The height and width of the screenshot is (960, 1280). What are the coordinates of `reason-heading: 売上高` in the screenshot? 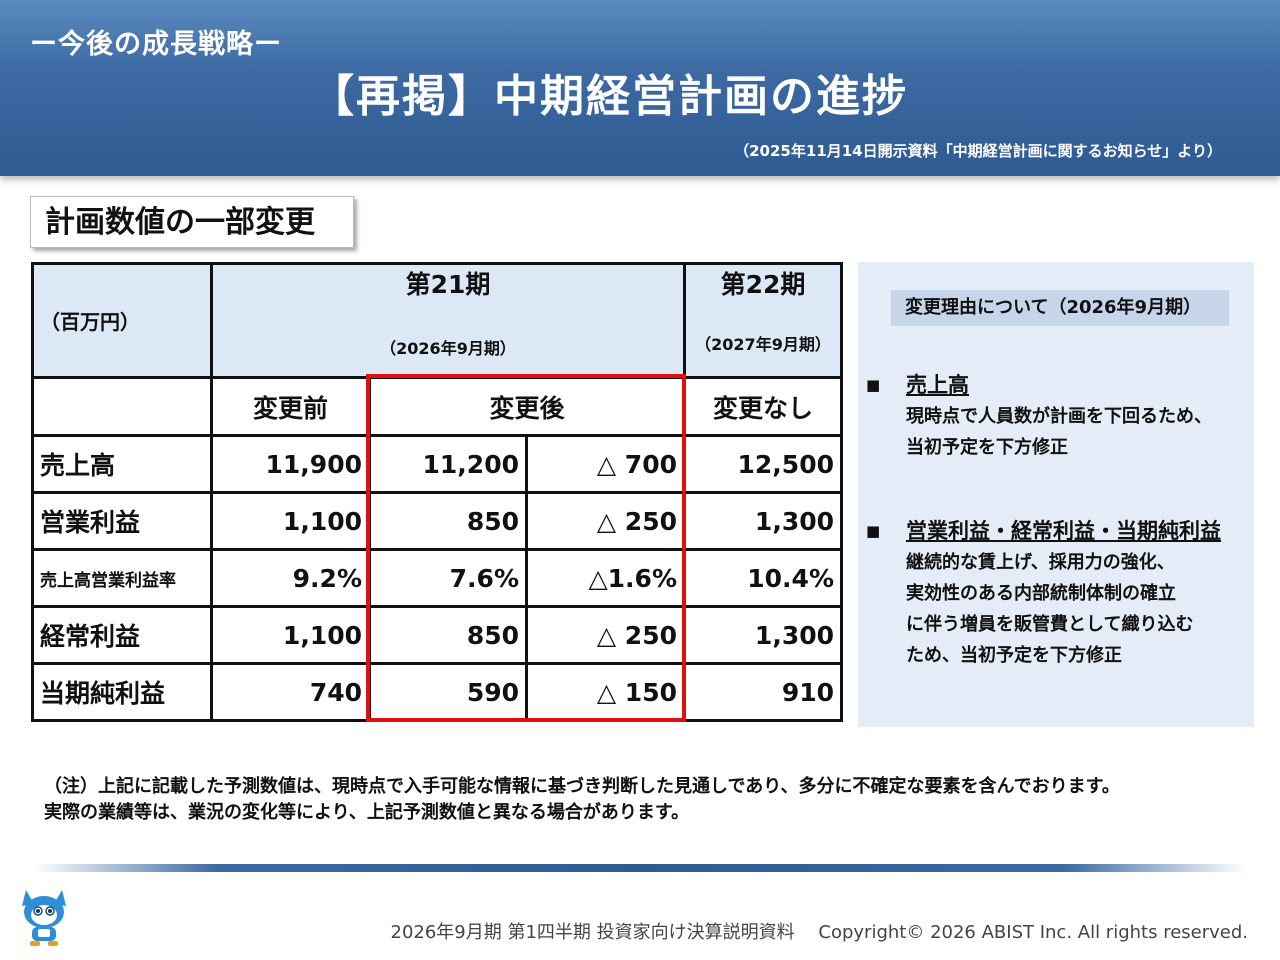 It's located at (937, 385).